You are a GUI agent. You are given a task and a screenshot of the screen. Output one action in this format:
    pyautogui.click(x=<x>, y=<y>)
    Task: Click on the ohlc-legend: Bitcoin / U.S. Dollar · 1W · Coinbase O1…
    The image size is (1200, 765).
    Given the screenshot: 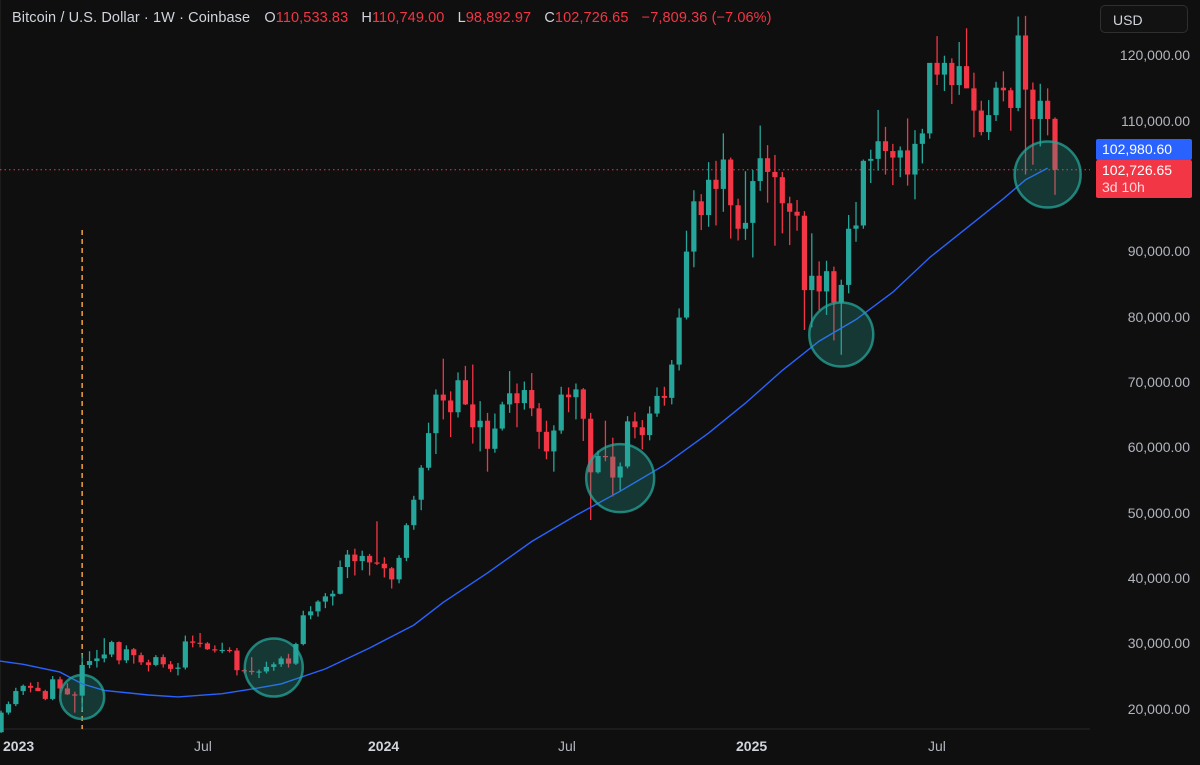 What is the action you would take?
    pyautogui.click(x=396, y=18)
    